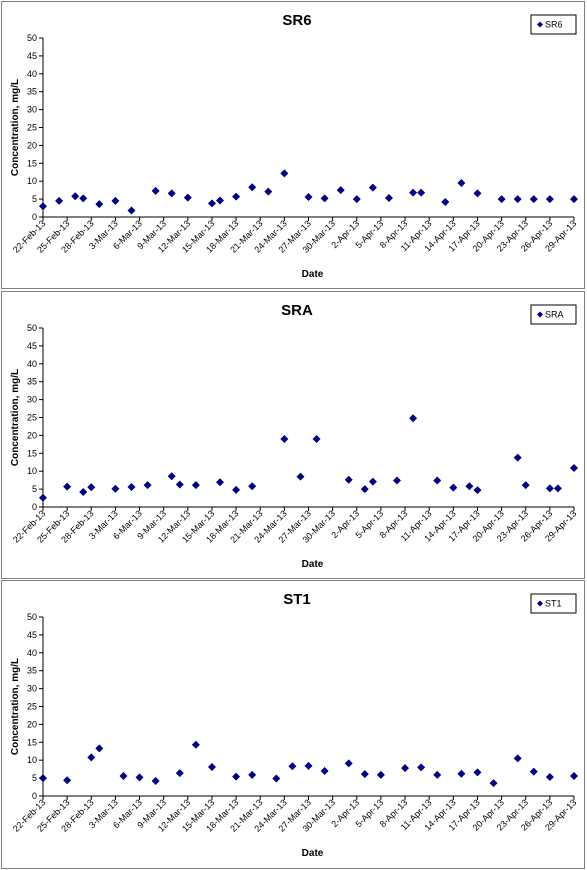 The image size is (587, 870). Describe the element at coordinates (32, 181) in the screenshot. I see `y-tick-label: 10` at that location.